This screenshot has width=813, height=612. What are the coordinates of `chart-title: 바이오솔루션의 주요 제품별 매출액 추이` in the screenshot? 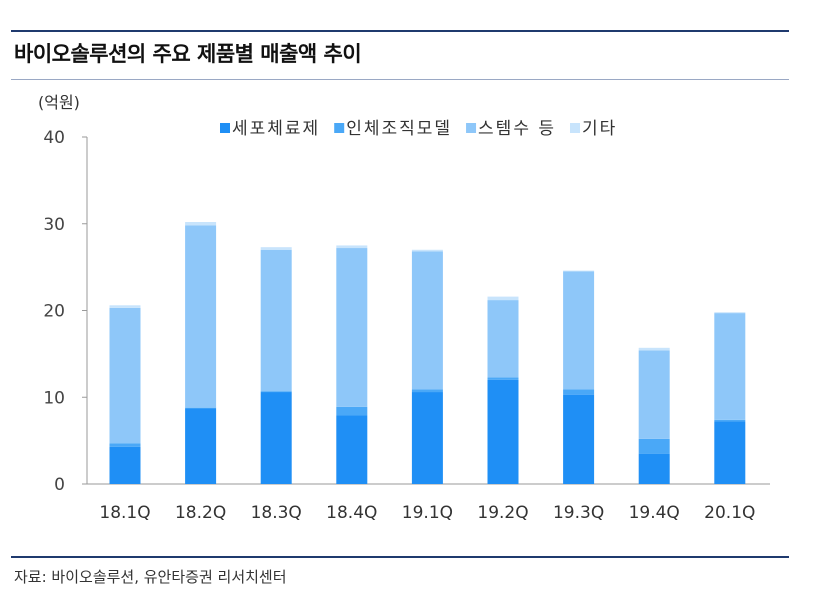 It's located at (188, 54).